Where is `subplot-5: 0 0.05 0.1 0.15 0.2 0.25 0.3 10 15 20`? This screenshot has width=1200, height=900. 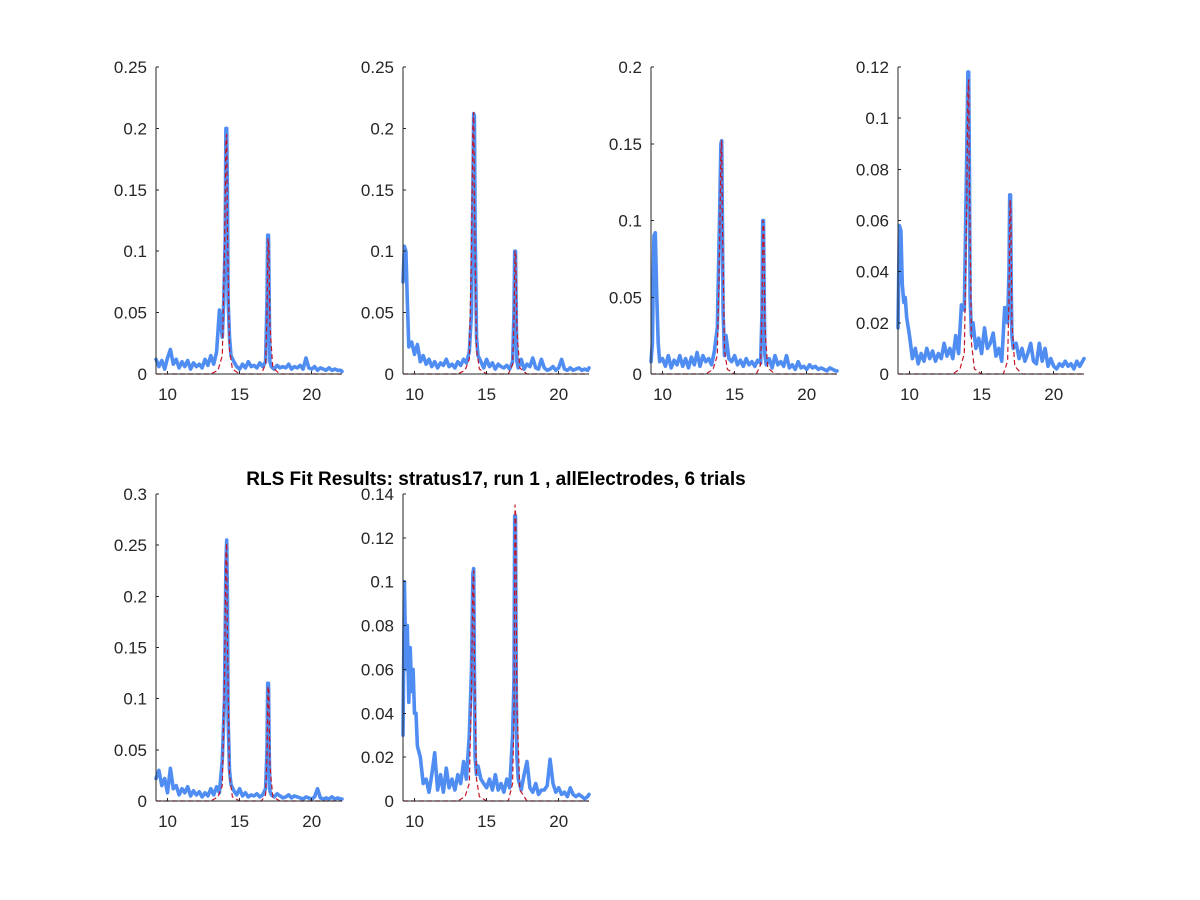
subplot-5: 0 0.05 0.1 0.15 0.2 0.25 0.3 10 15 20 is located at coordinates (229, 658).